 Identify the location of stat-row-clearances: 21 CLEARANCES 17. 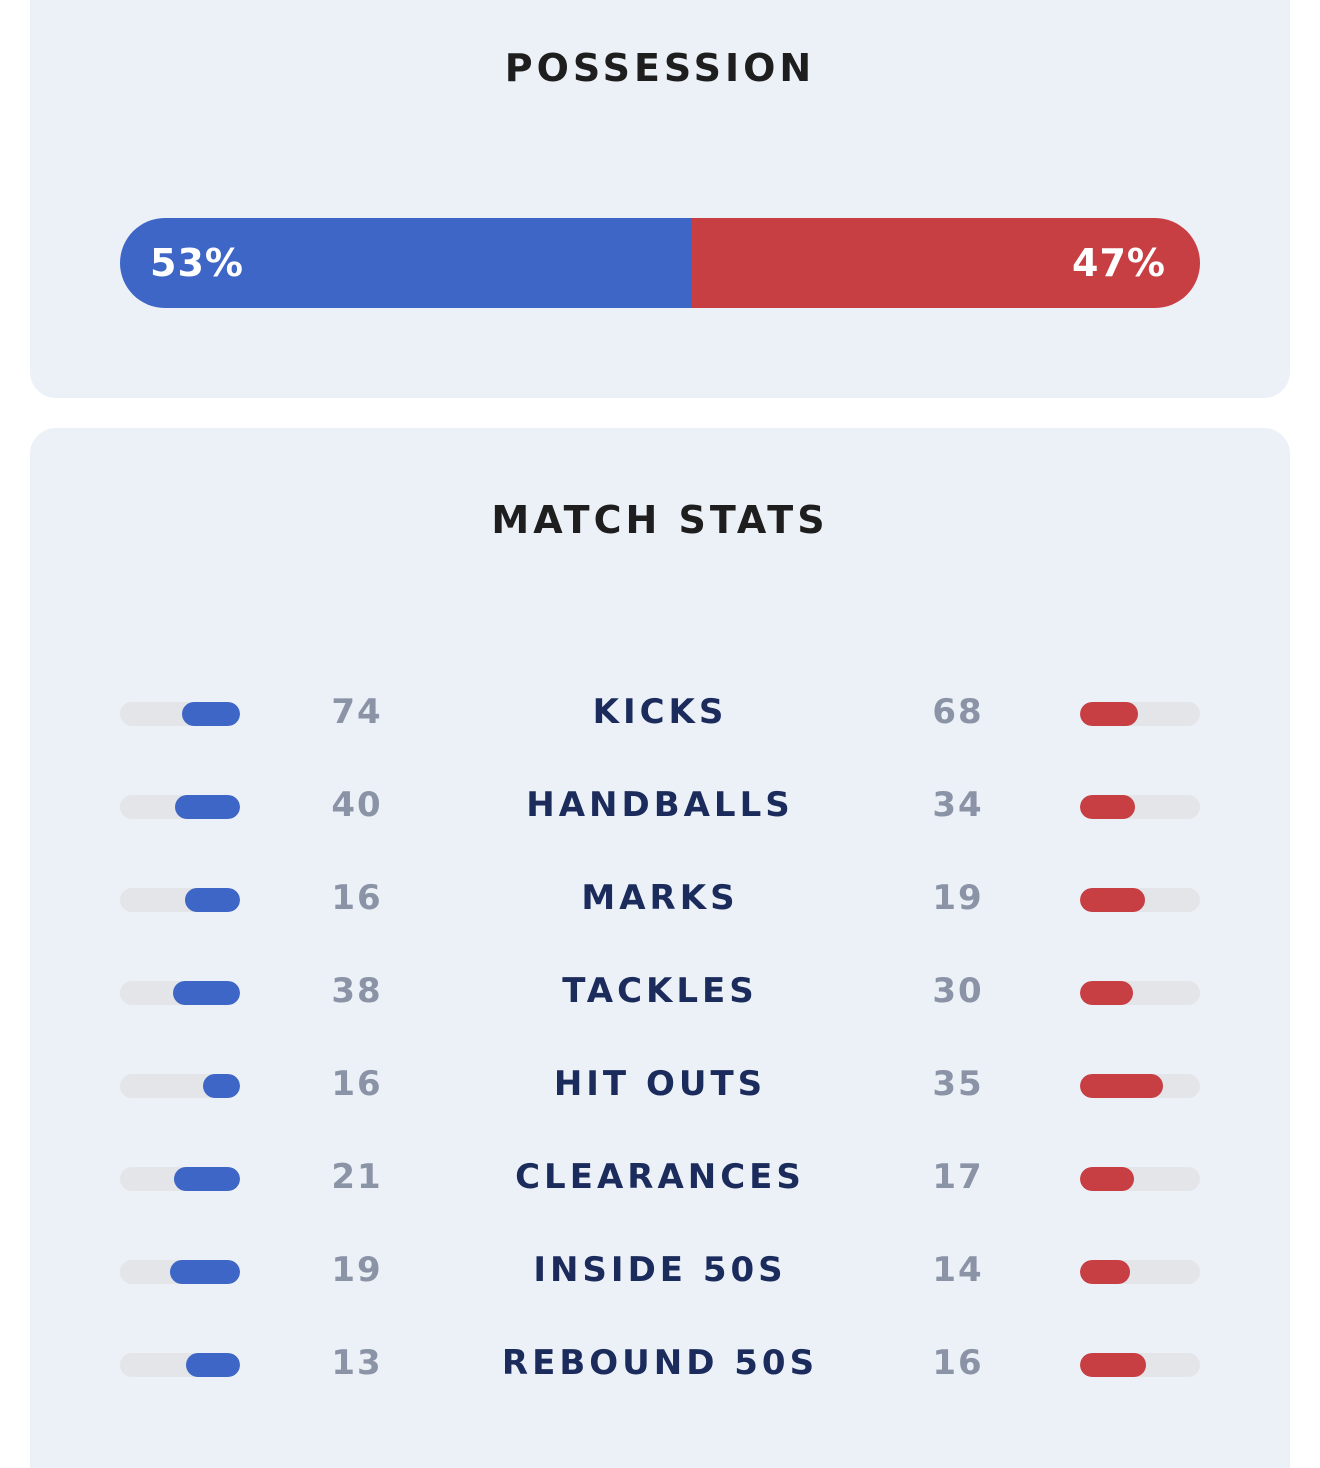
(660, 1179).